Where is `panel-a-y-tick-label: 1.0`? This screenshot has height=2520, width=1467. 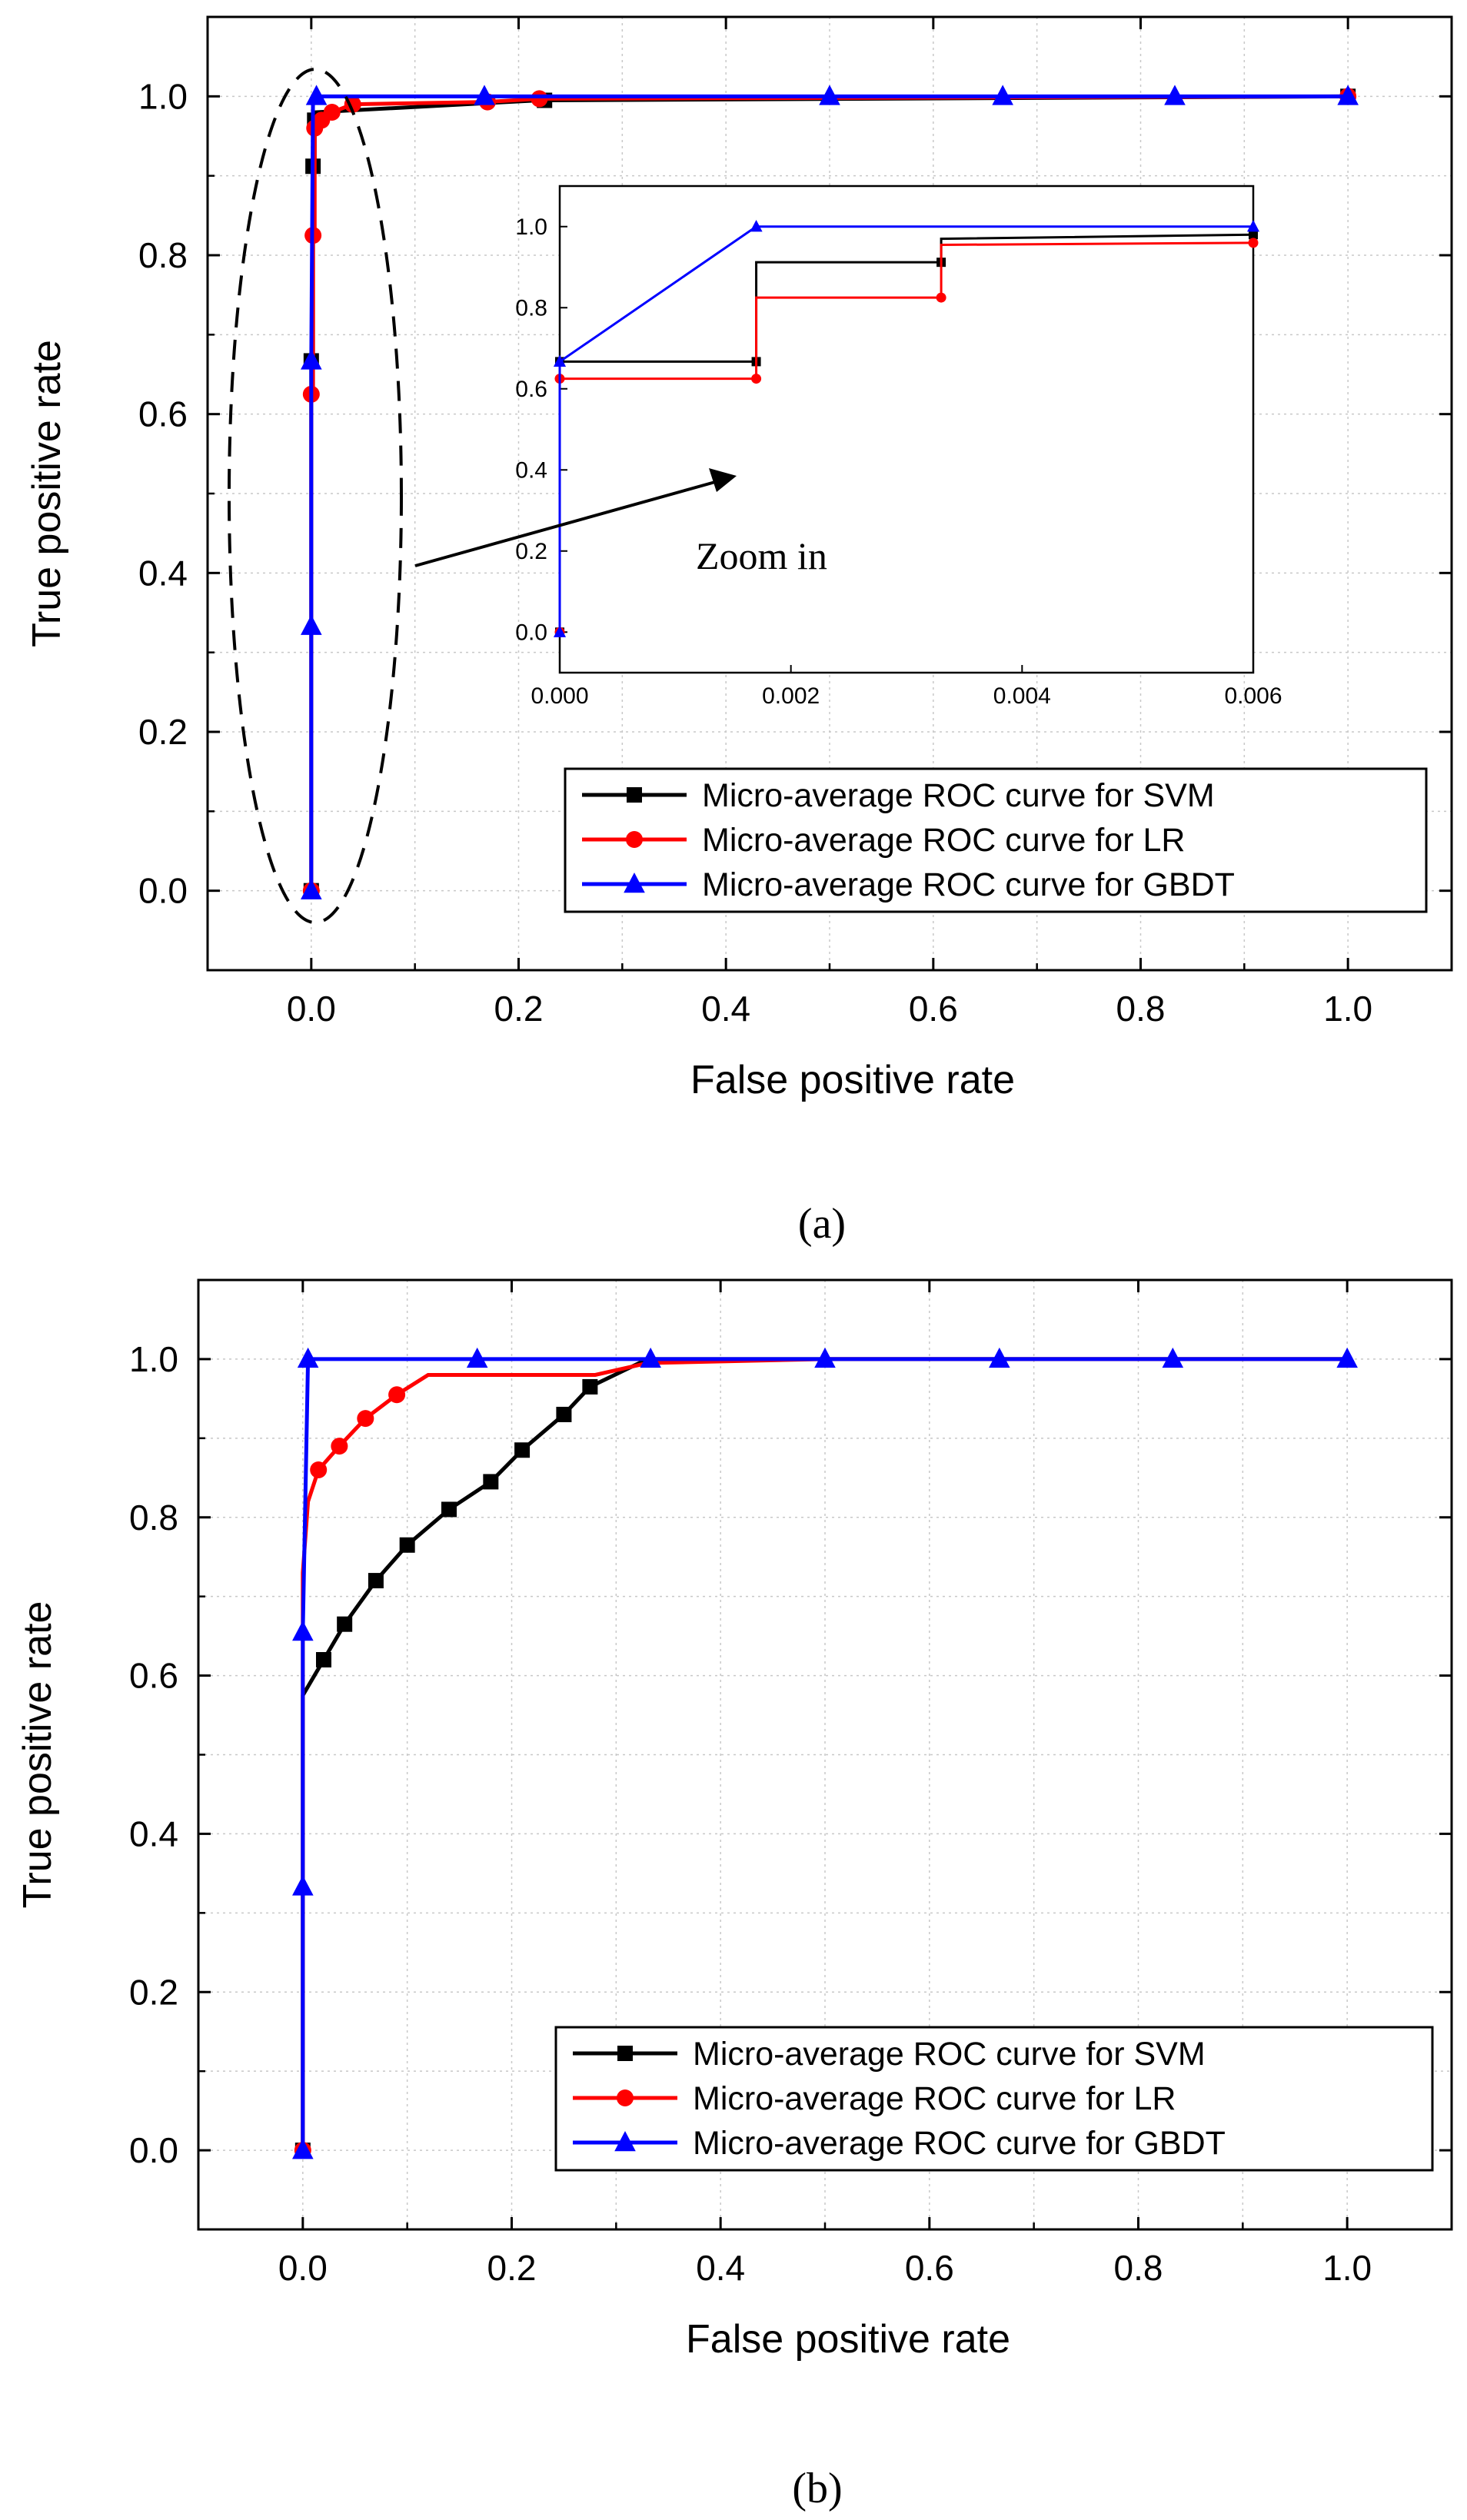 panel-a-y-tick-label: 1.0 is located at coordinates (163, 96).